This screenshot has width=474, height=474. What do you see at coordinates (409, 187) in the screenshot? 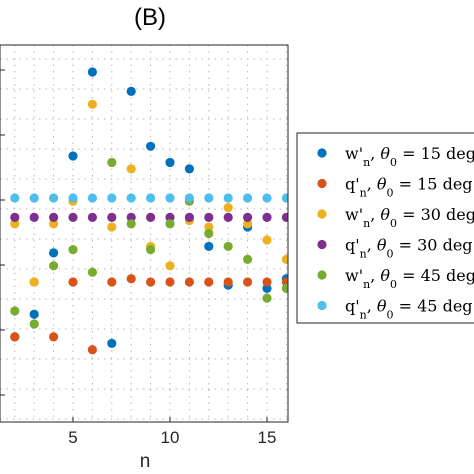
I see `legend-label: q'n, θ0 = 15 deg` at bounding box center [409, 187].